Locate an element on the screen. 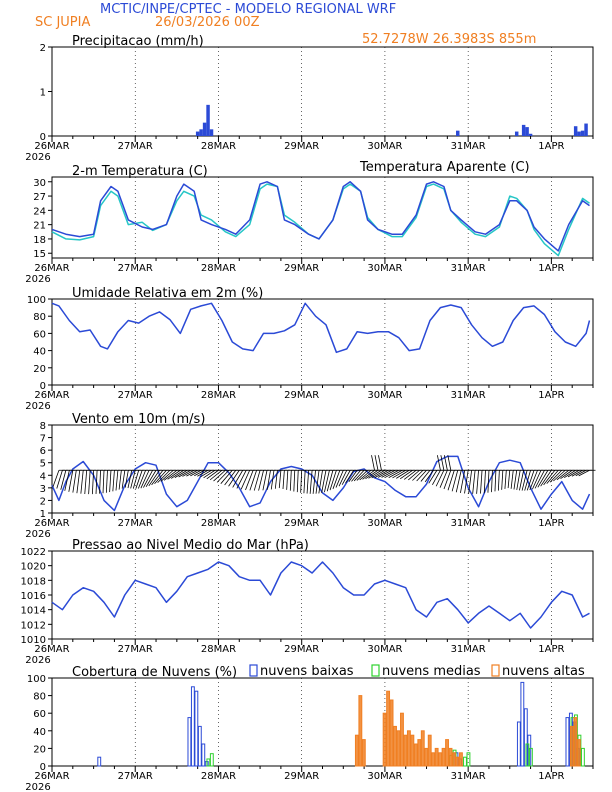 This screenshot has width=612, height=792. panel-title: 2-m Temperatura (C) is located at coordinates (140, 171).